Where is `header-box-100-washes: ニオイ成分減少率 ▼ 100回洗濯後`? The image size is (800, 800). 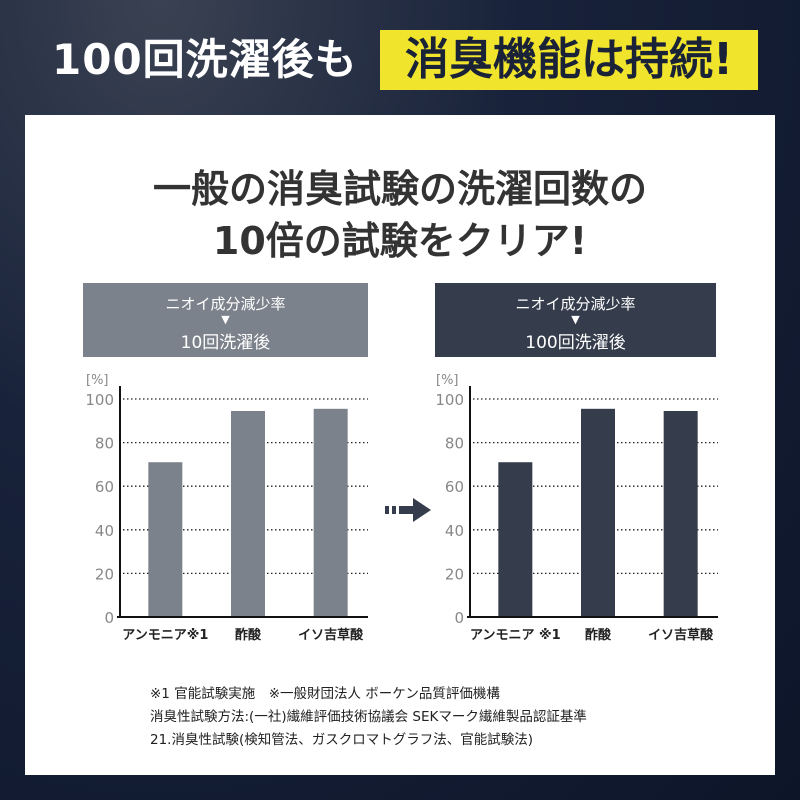 header-box-100-washes: ニオイ成分減少率 ▼ 100回洗濯後 is located at coordinates (575, 320).